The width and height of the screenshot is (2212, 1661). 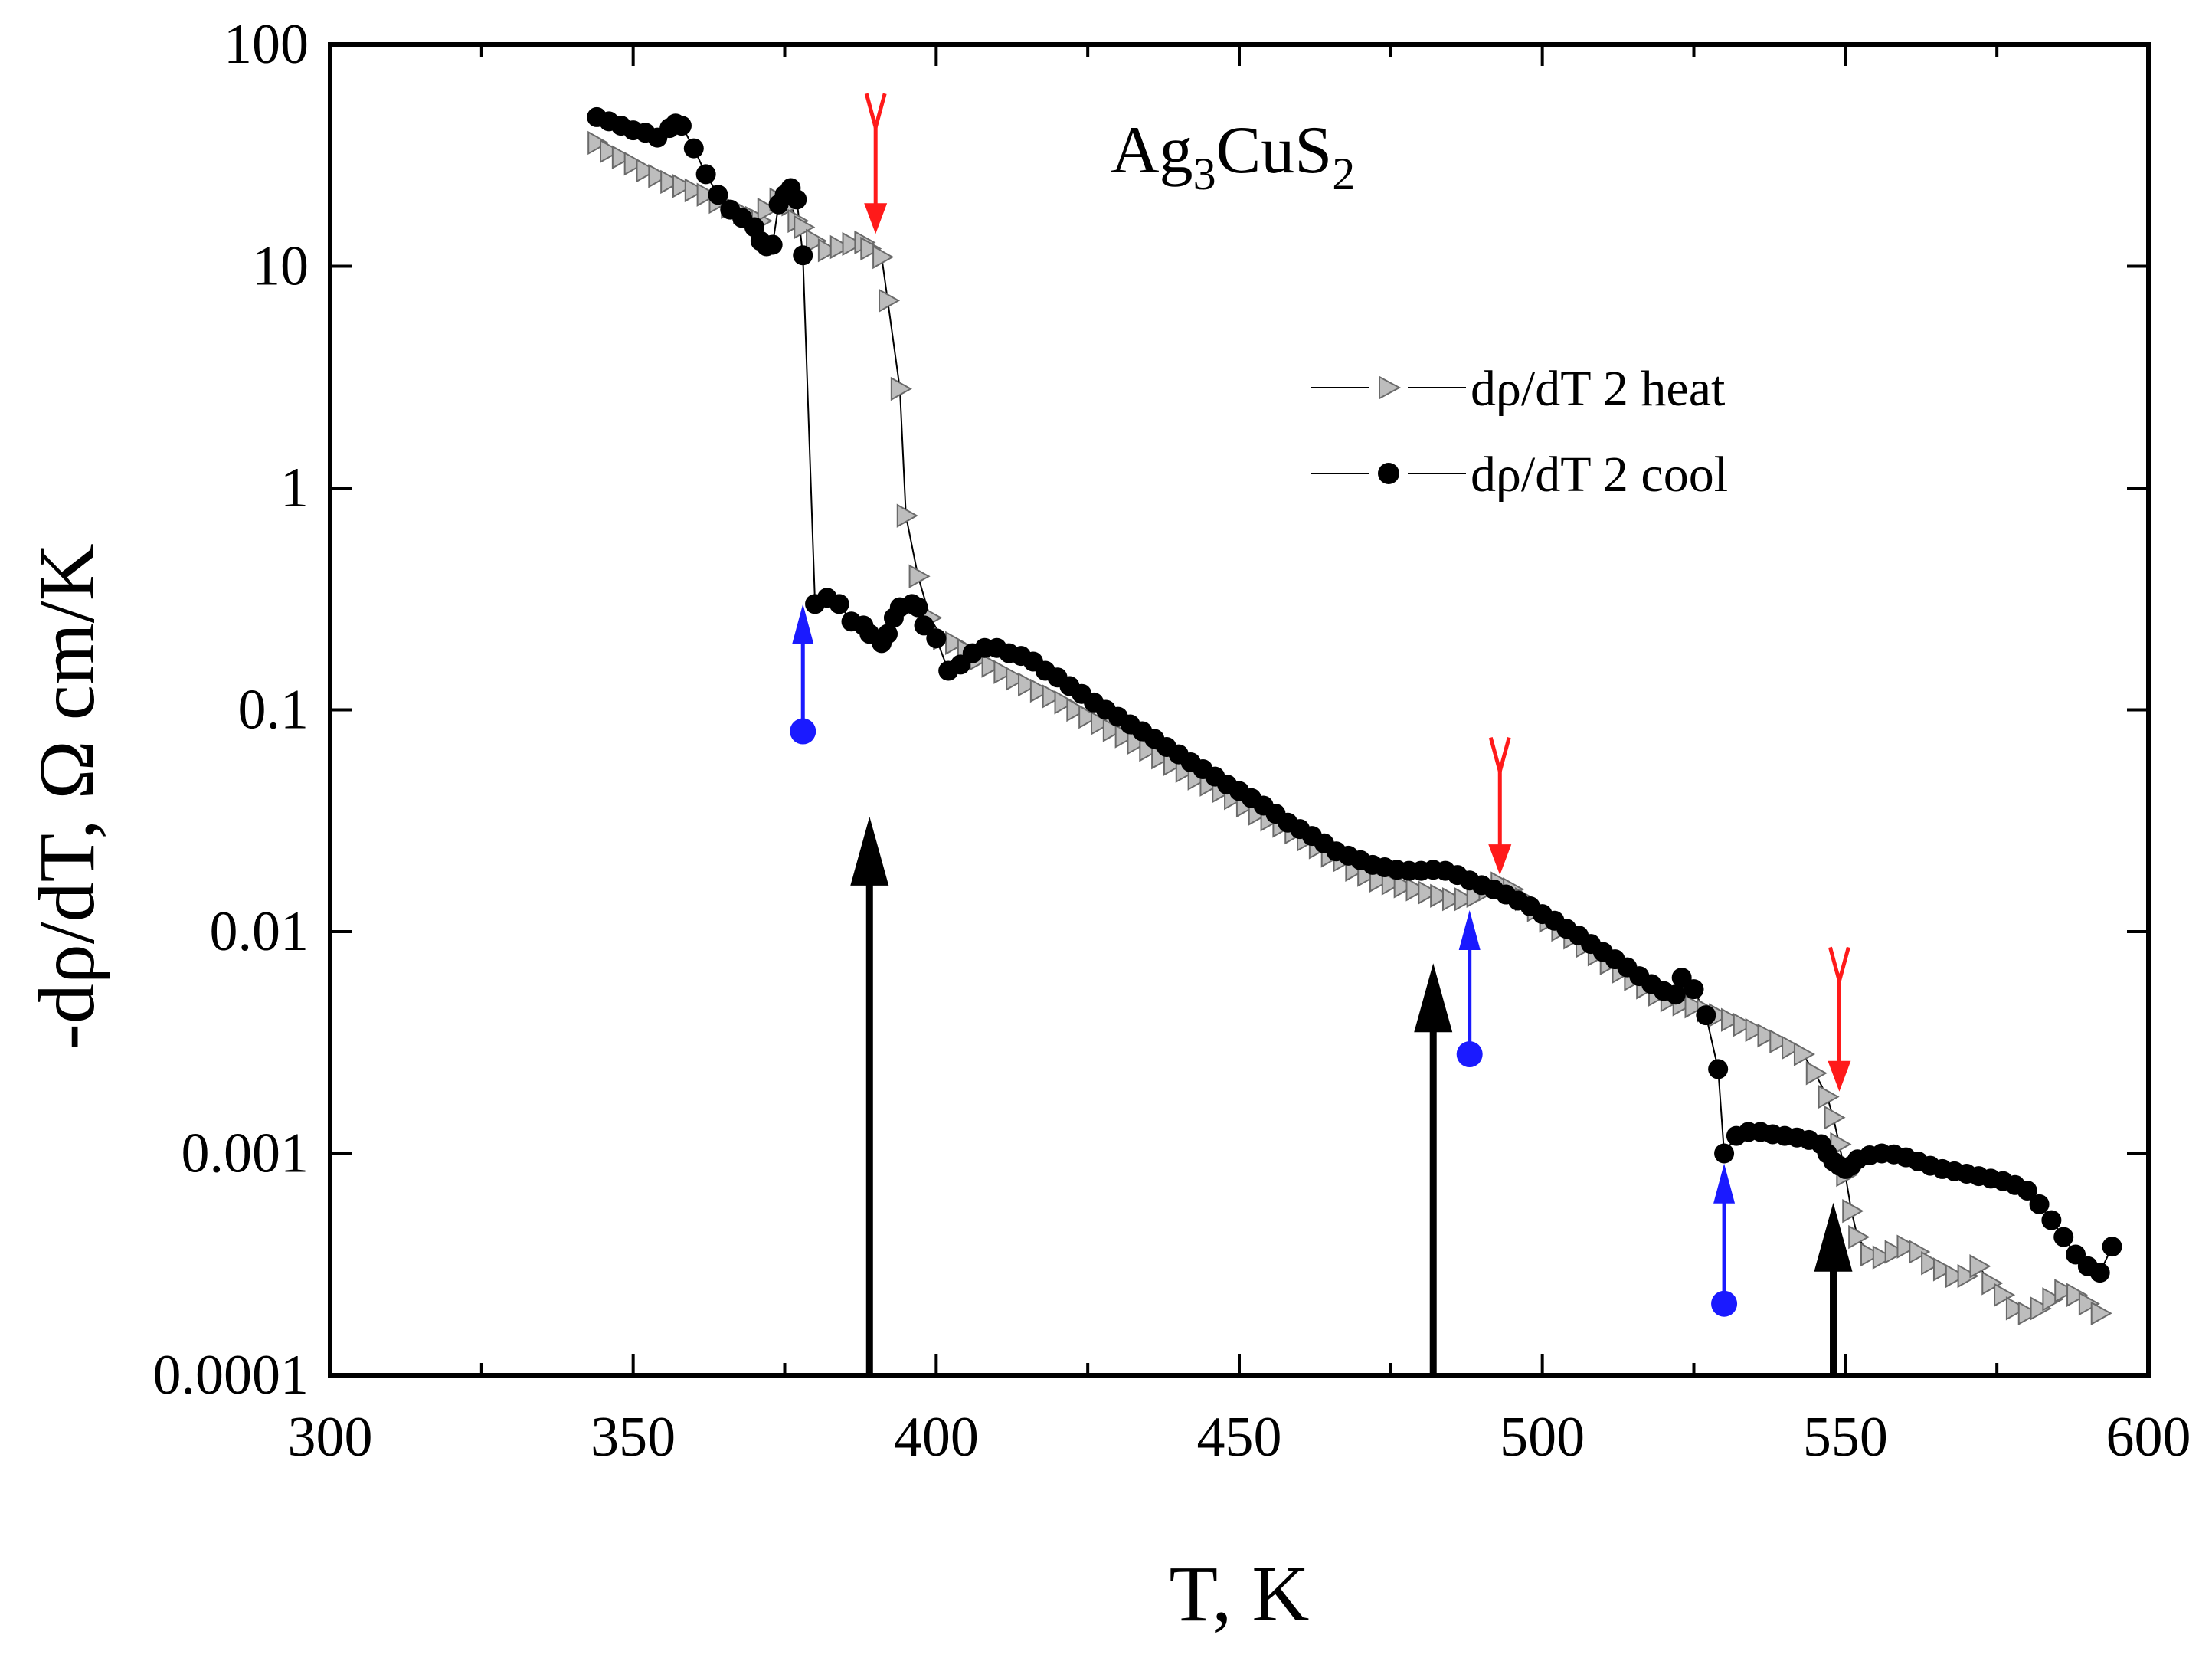 I want to click on x-tick-label: 350, so click(x=633, y=1437).